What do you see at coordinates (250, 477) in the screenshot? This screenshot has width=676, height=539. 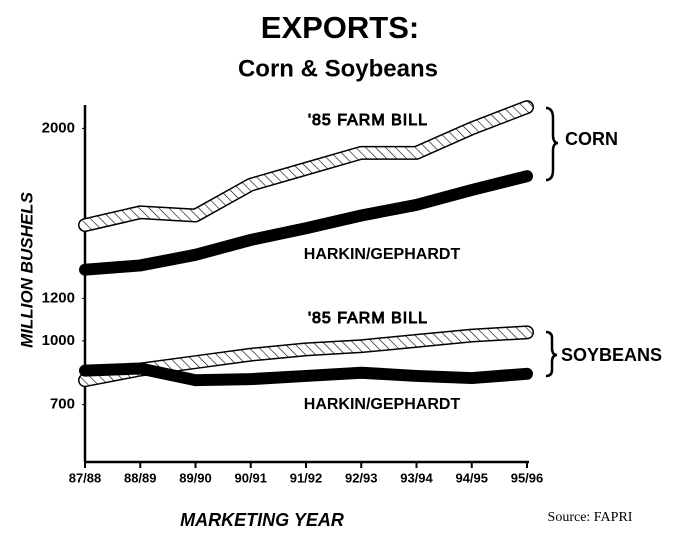 I see `x-tick-label: 90/91` at bounding box center [250, 477].